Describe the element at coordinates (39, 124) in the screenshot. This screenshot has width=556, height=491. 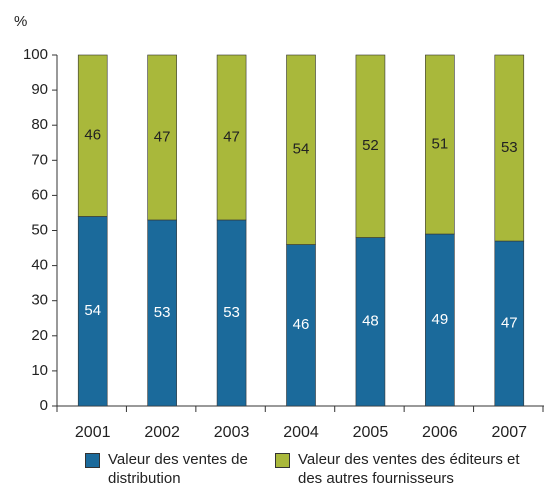
I see `y-tick-label: 80` at that location.